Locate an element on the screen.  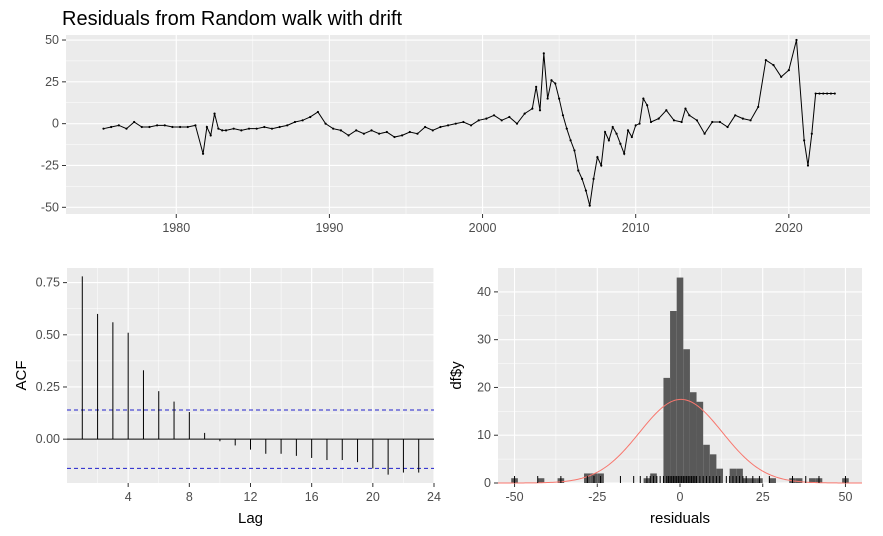
y-tick-label: 0.00 is located at coordinates (48, 439).